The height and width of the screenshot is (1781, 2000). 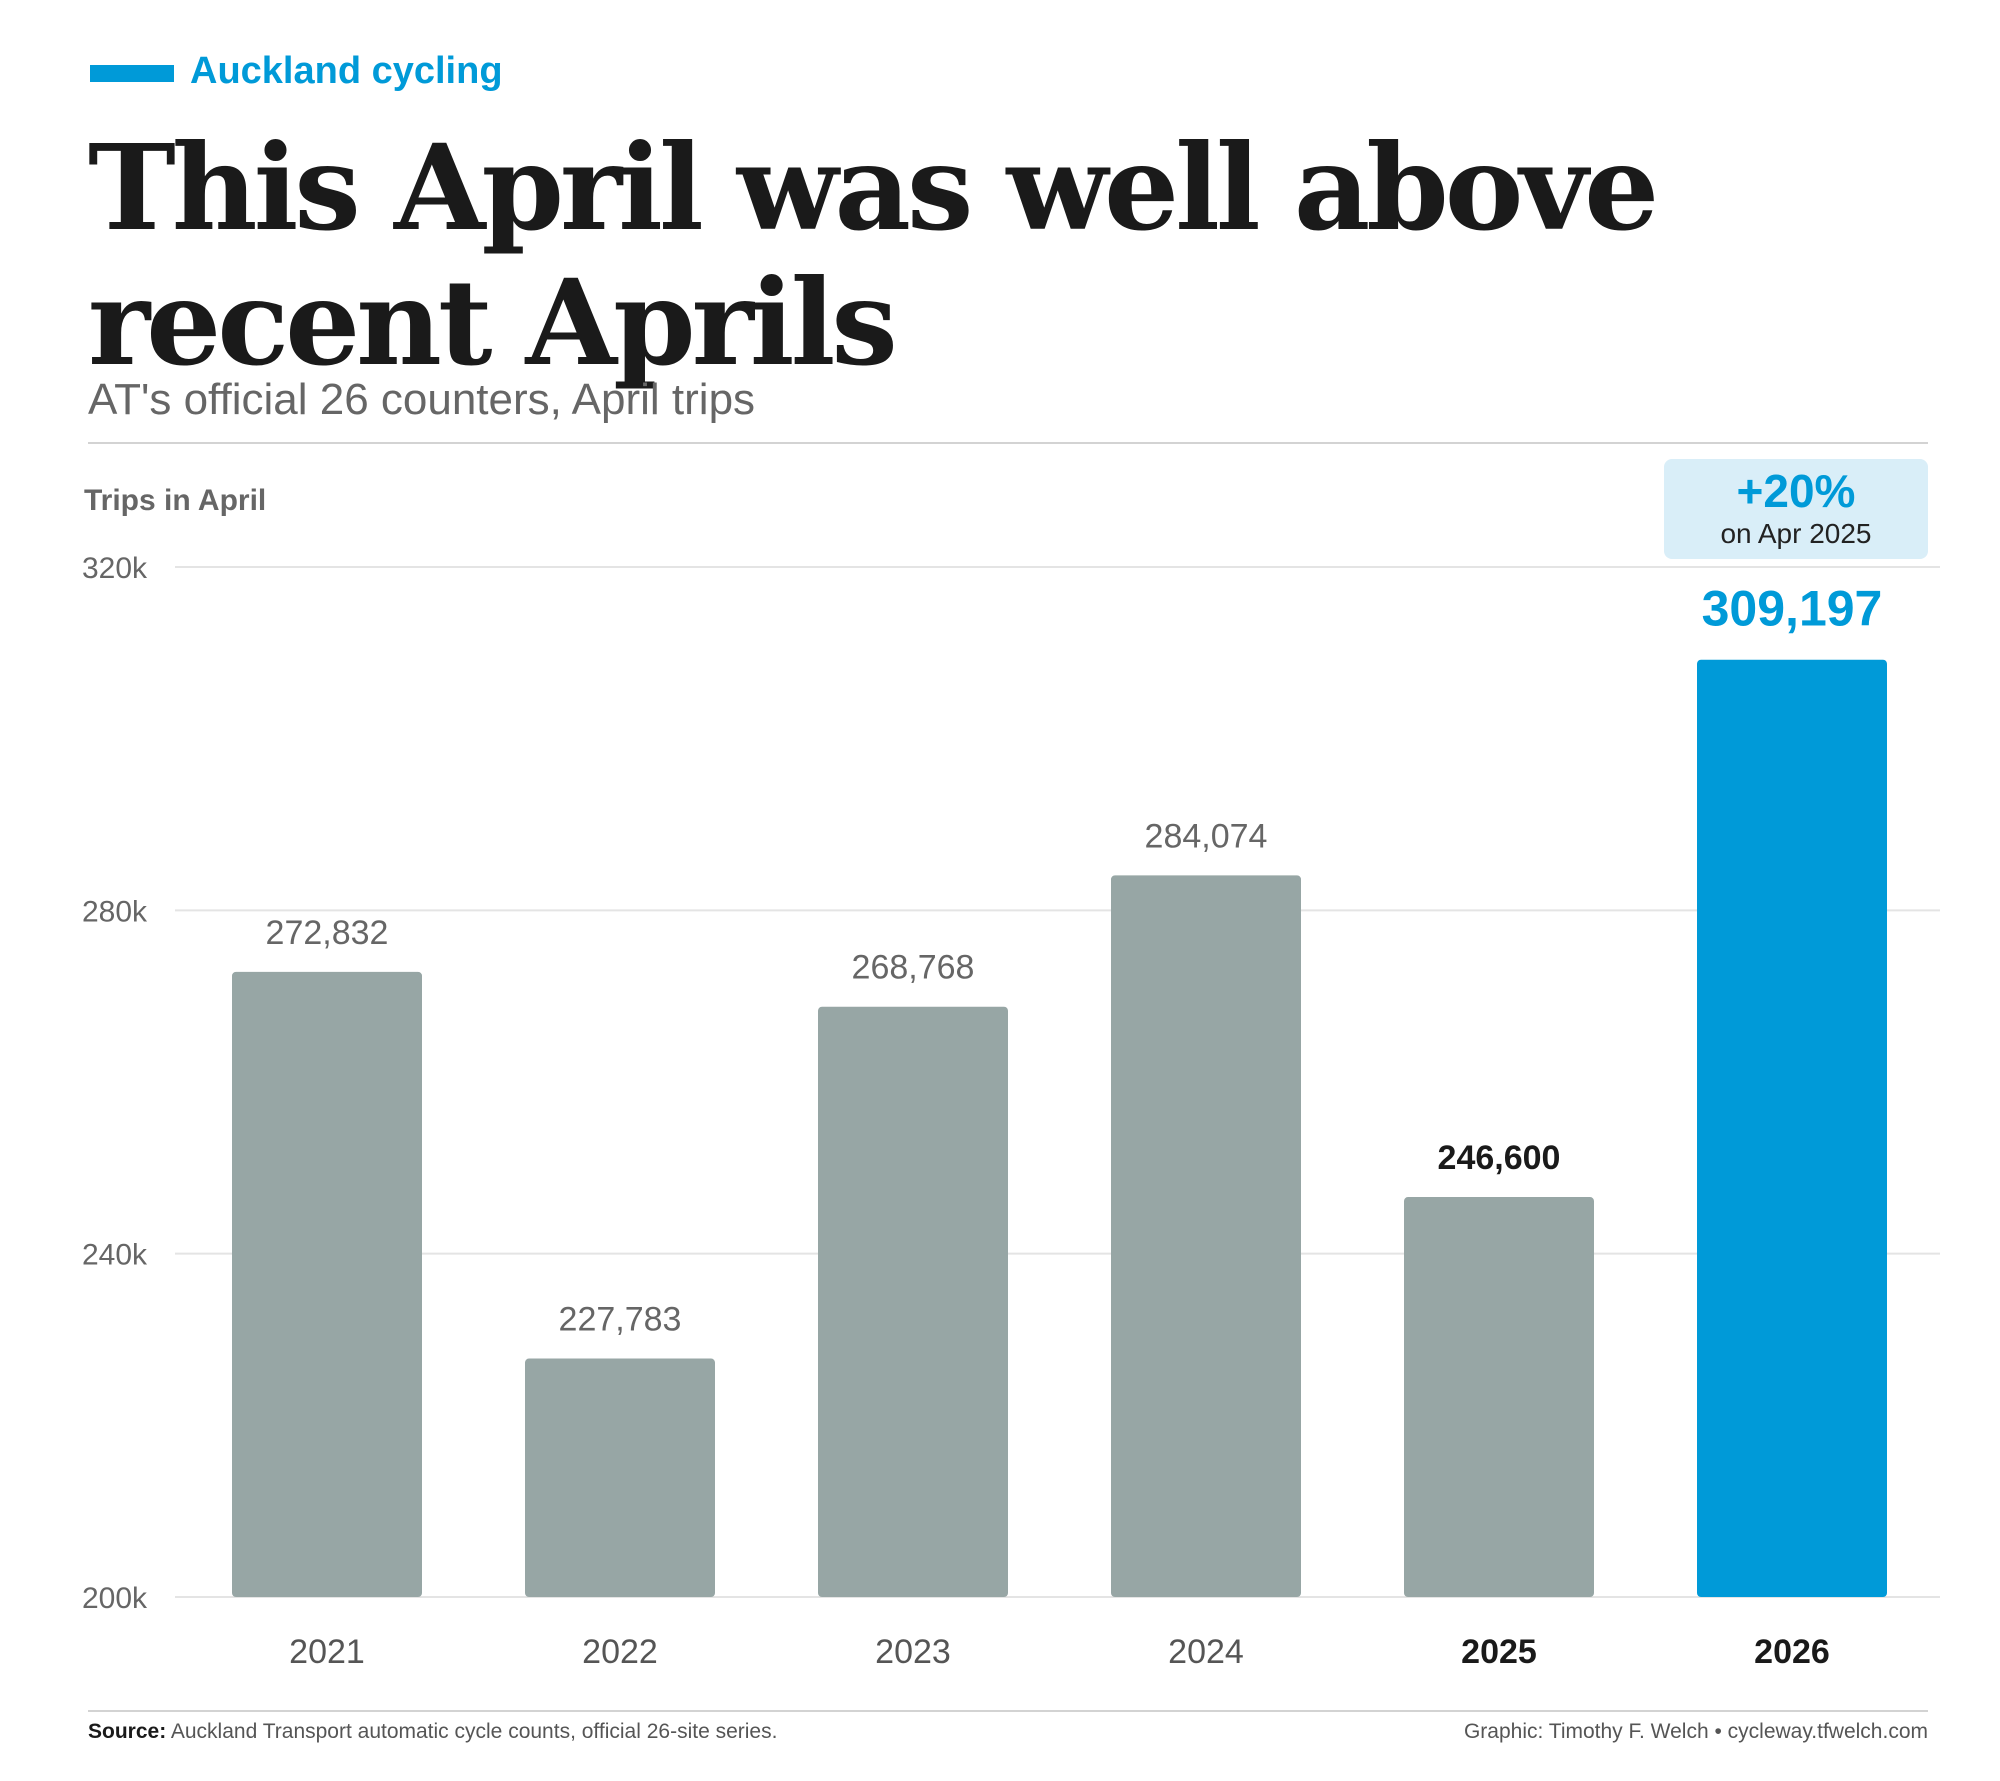 What do you see at coordinates (1792, 1128) in the screenshot?
I see `bar-2026` at bounding box center [1792, 1128].